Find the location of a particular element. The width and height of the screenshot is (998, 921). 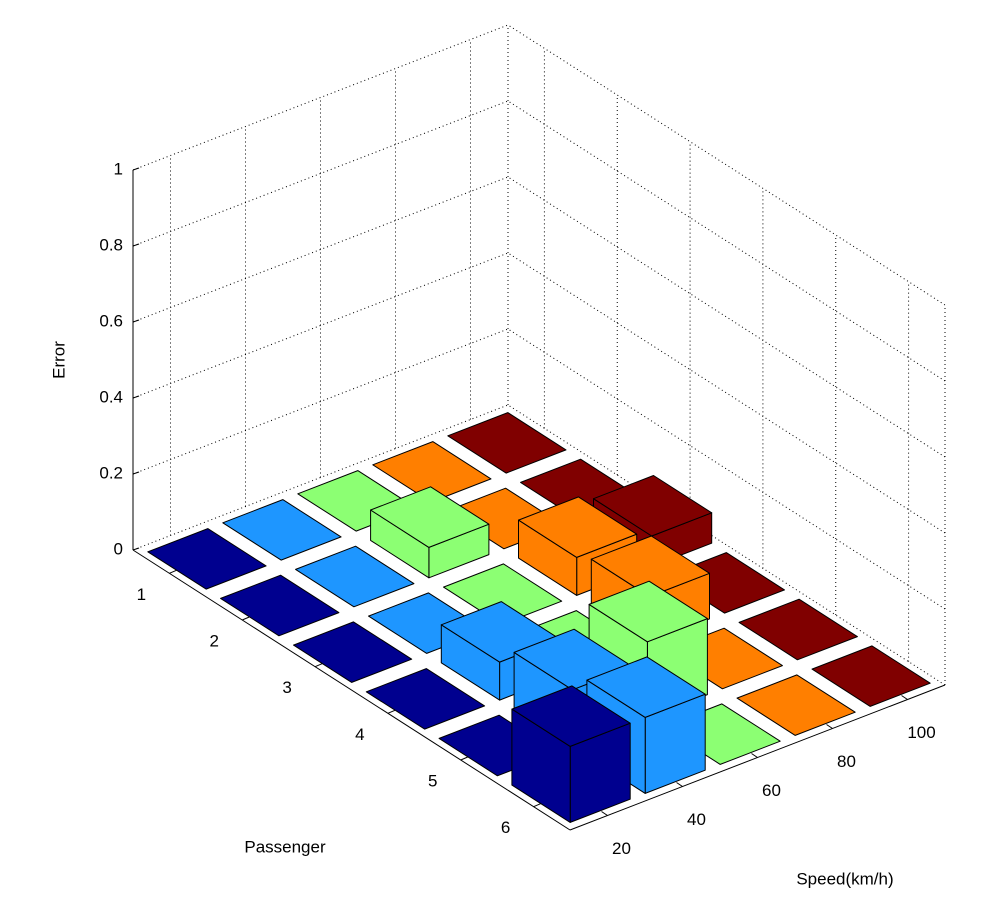

z-axis-label: Error is located at coordinates (58, 360).